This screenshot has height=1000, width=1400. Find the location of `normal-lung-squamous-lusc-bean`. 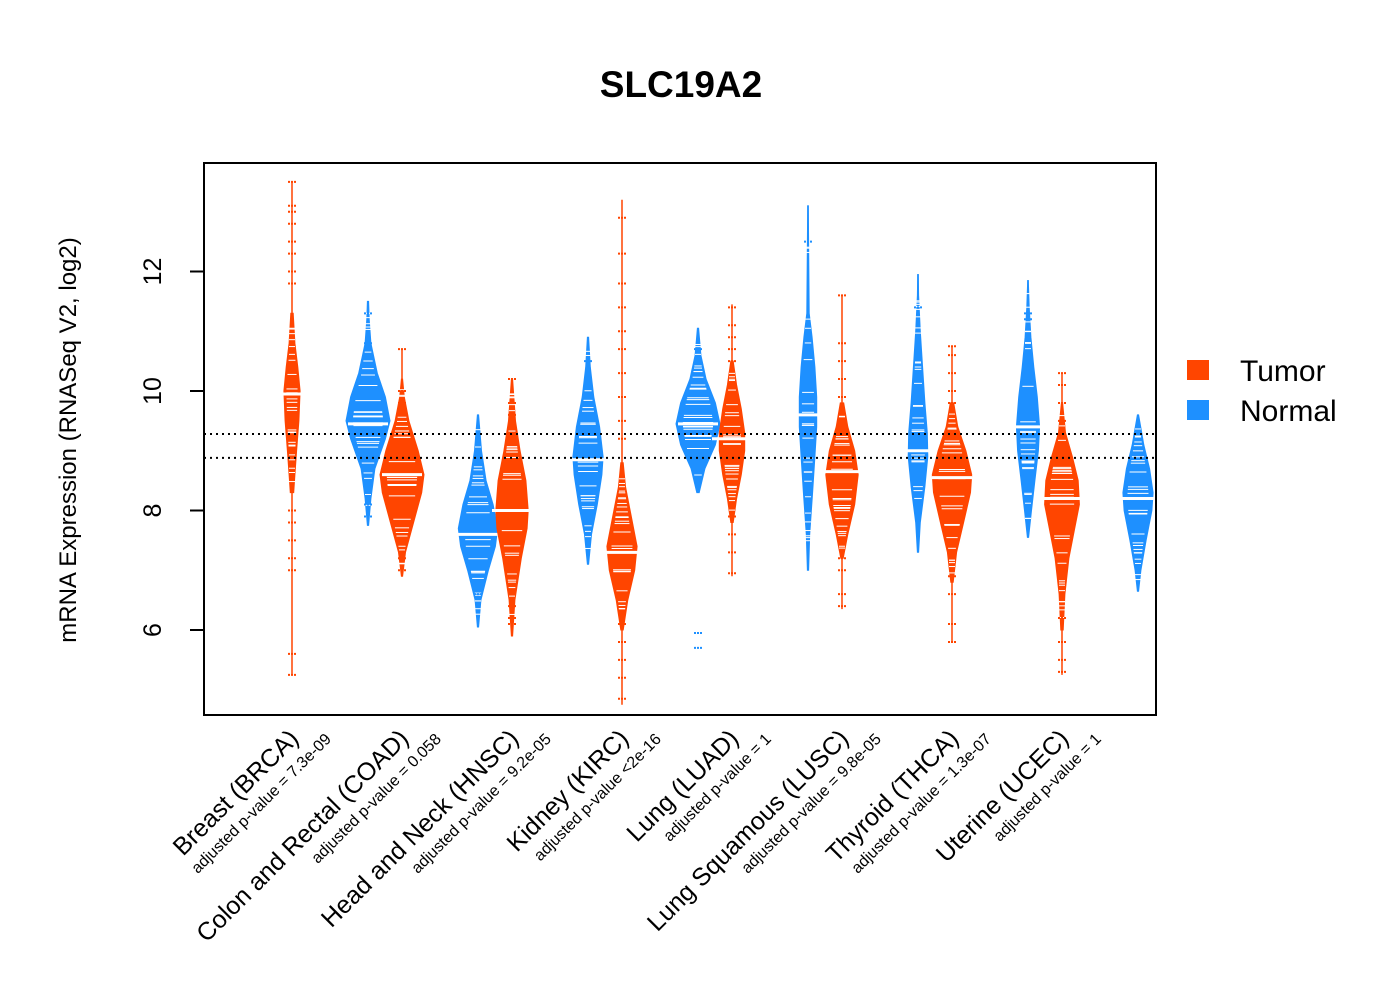

normal-lung-squamous-lusc-bean is located at coordinates (918, 413).